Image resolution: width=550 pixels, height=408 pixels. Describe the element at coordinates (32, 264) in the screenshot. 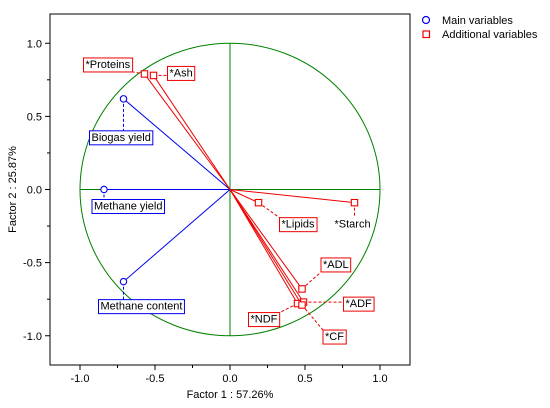

I see `y-tick-label: -0.5` at that location.